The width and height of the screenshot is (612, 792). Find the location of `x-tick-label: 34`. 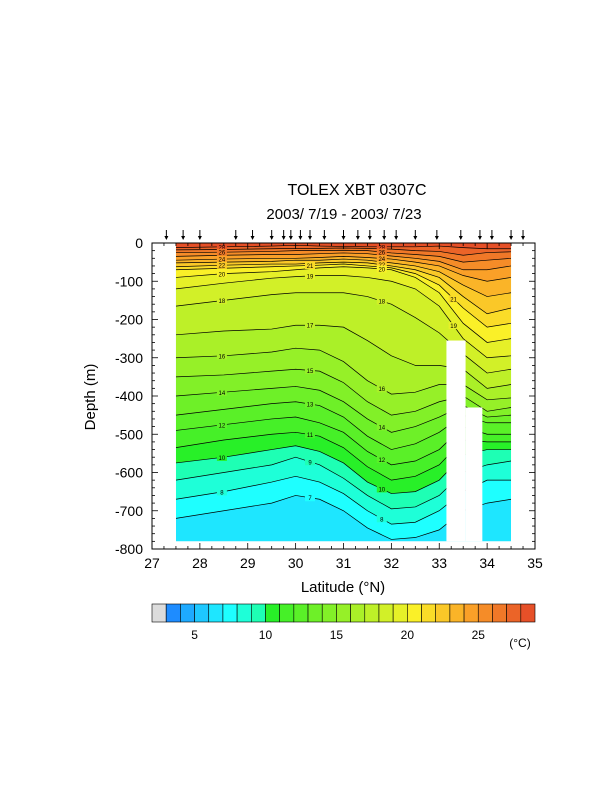

x-tick-label: 34 is located at coordinates (487, 563).